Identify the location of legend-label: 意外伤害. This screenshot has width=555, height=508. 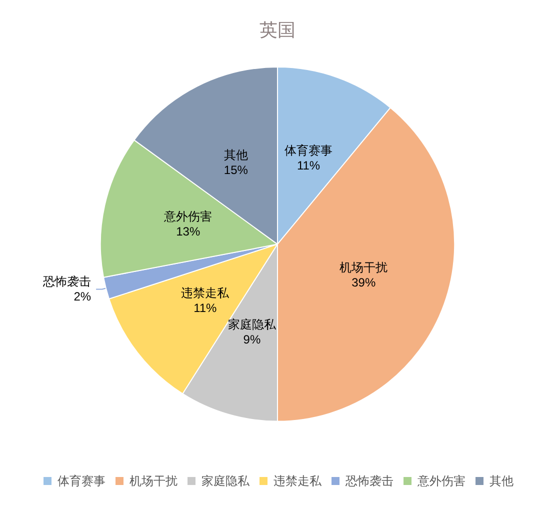
(441, 481).